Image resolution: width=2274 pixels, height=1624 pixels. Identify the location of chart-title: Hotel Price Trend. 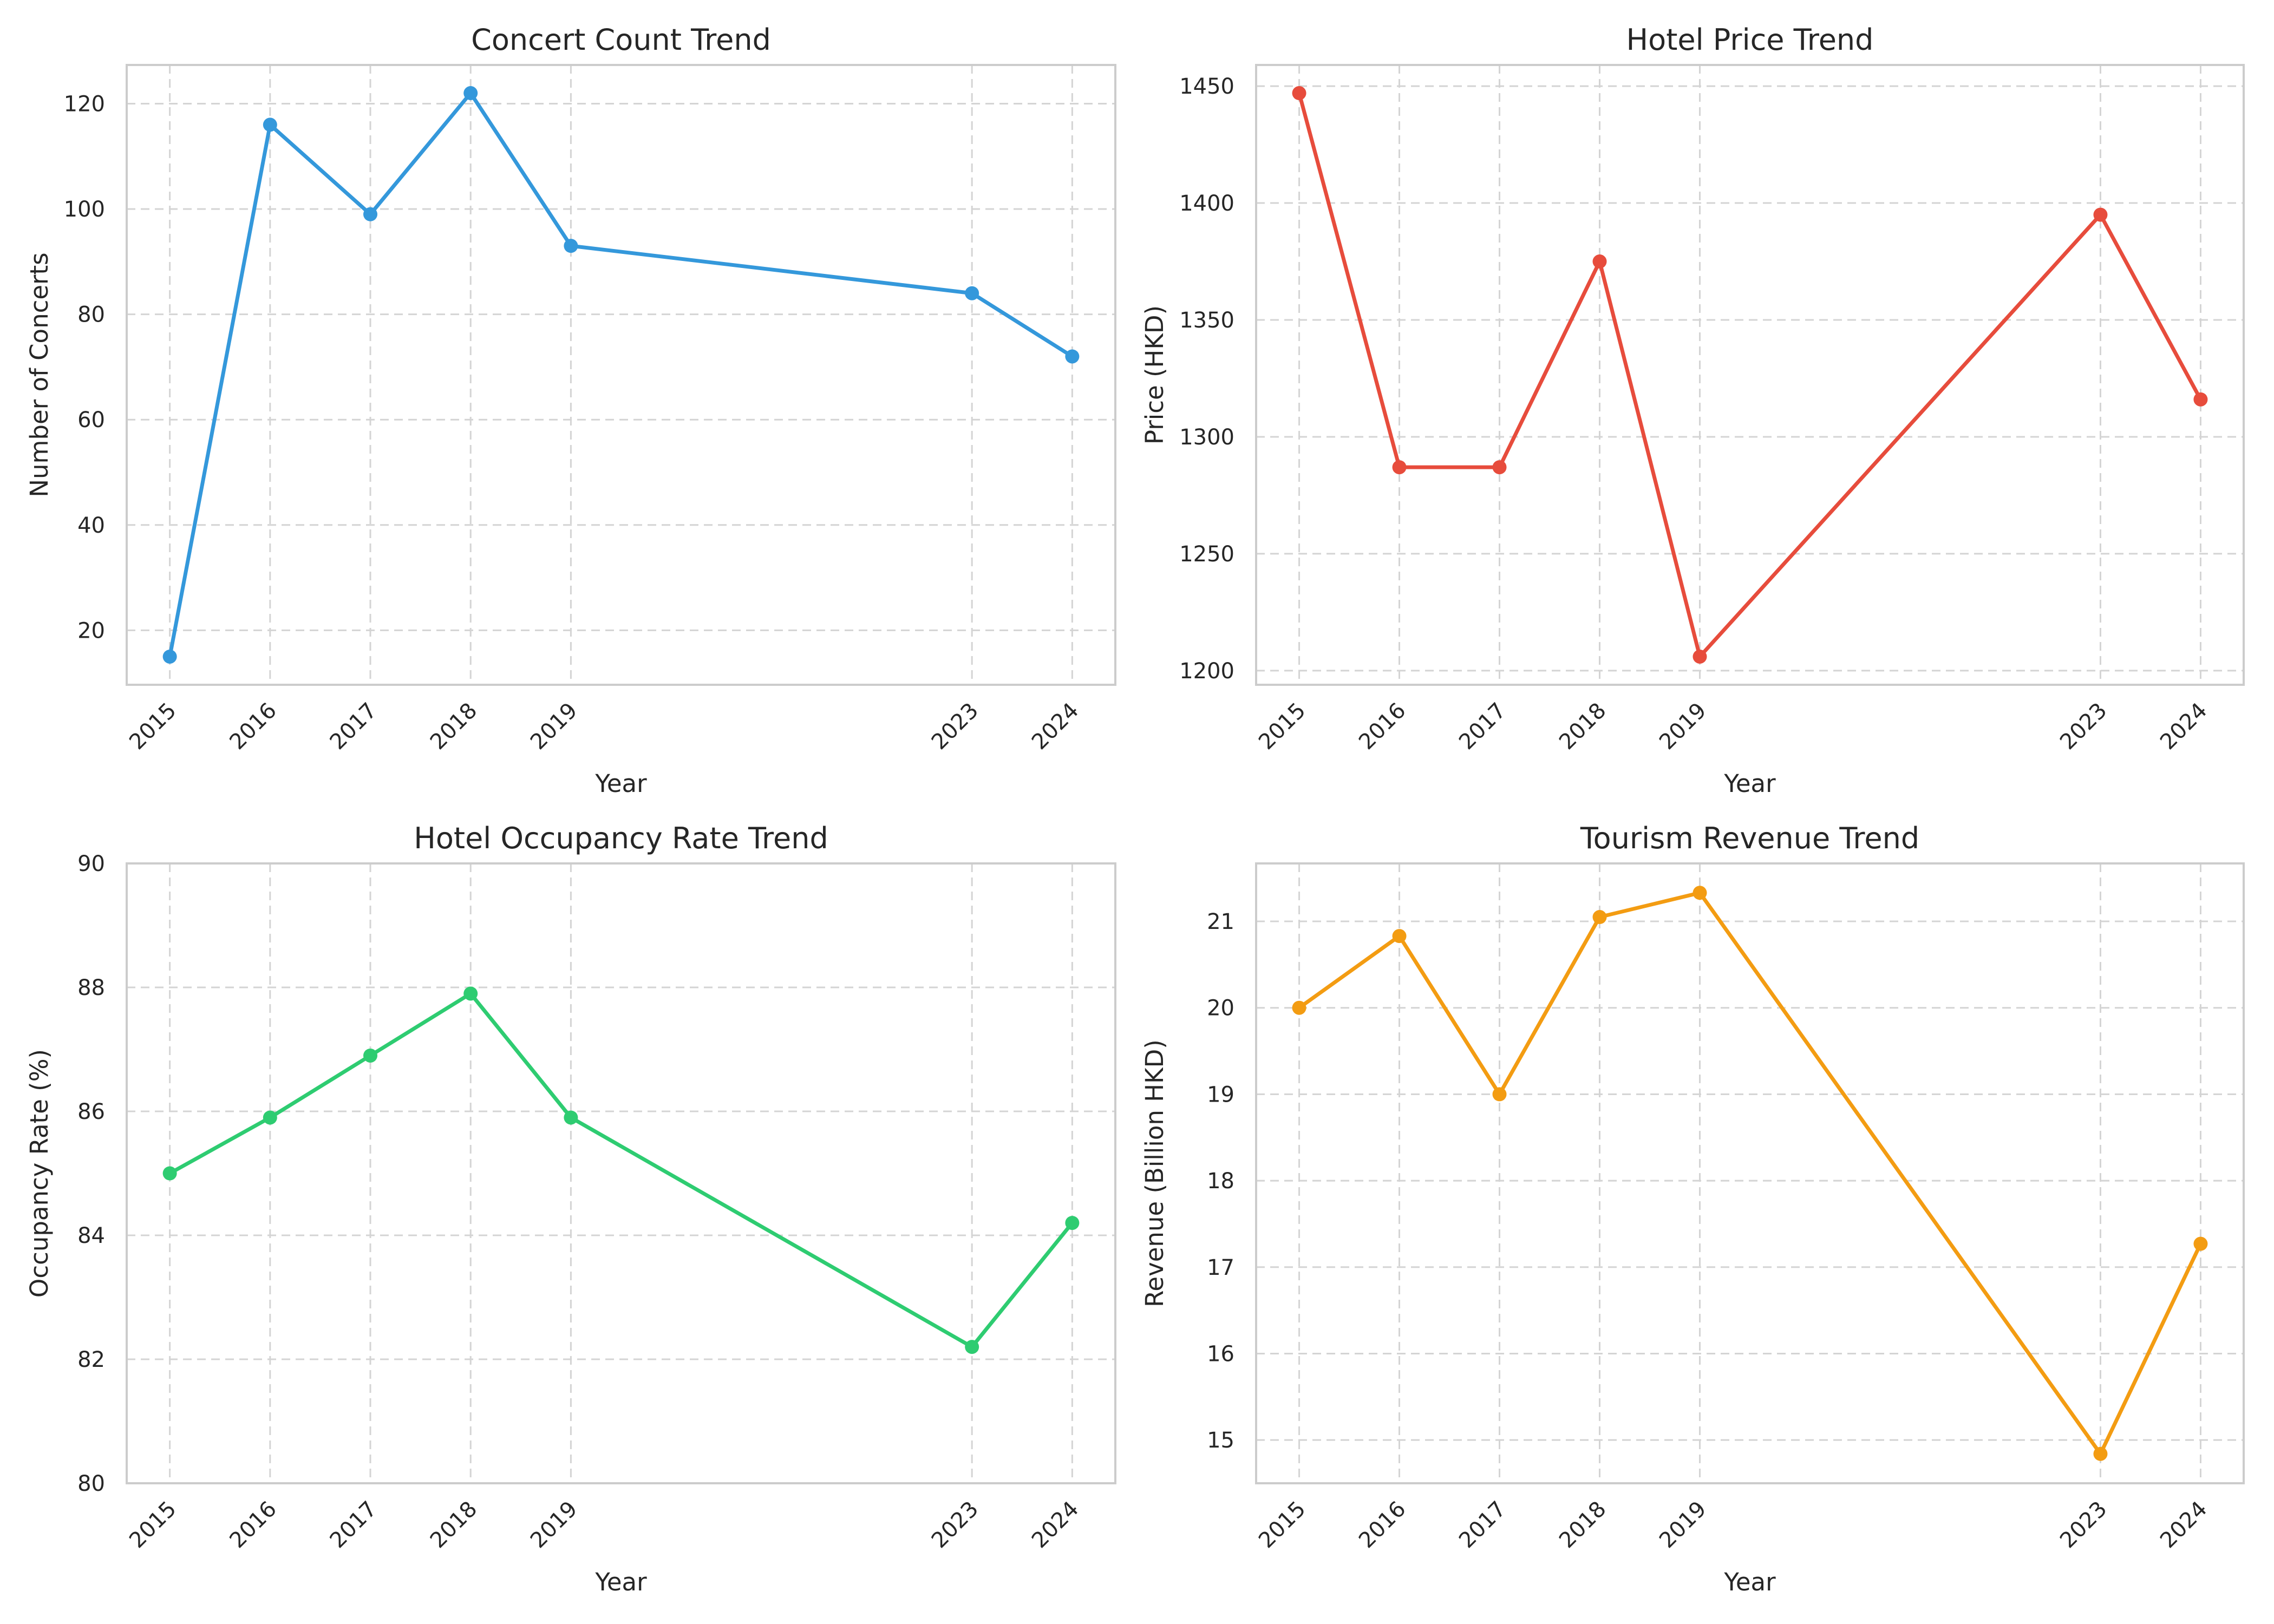
(1750, 40).